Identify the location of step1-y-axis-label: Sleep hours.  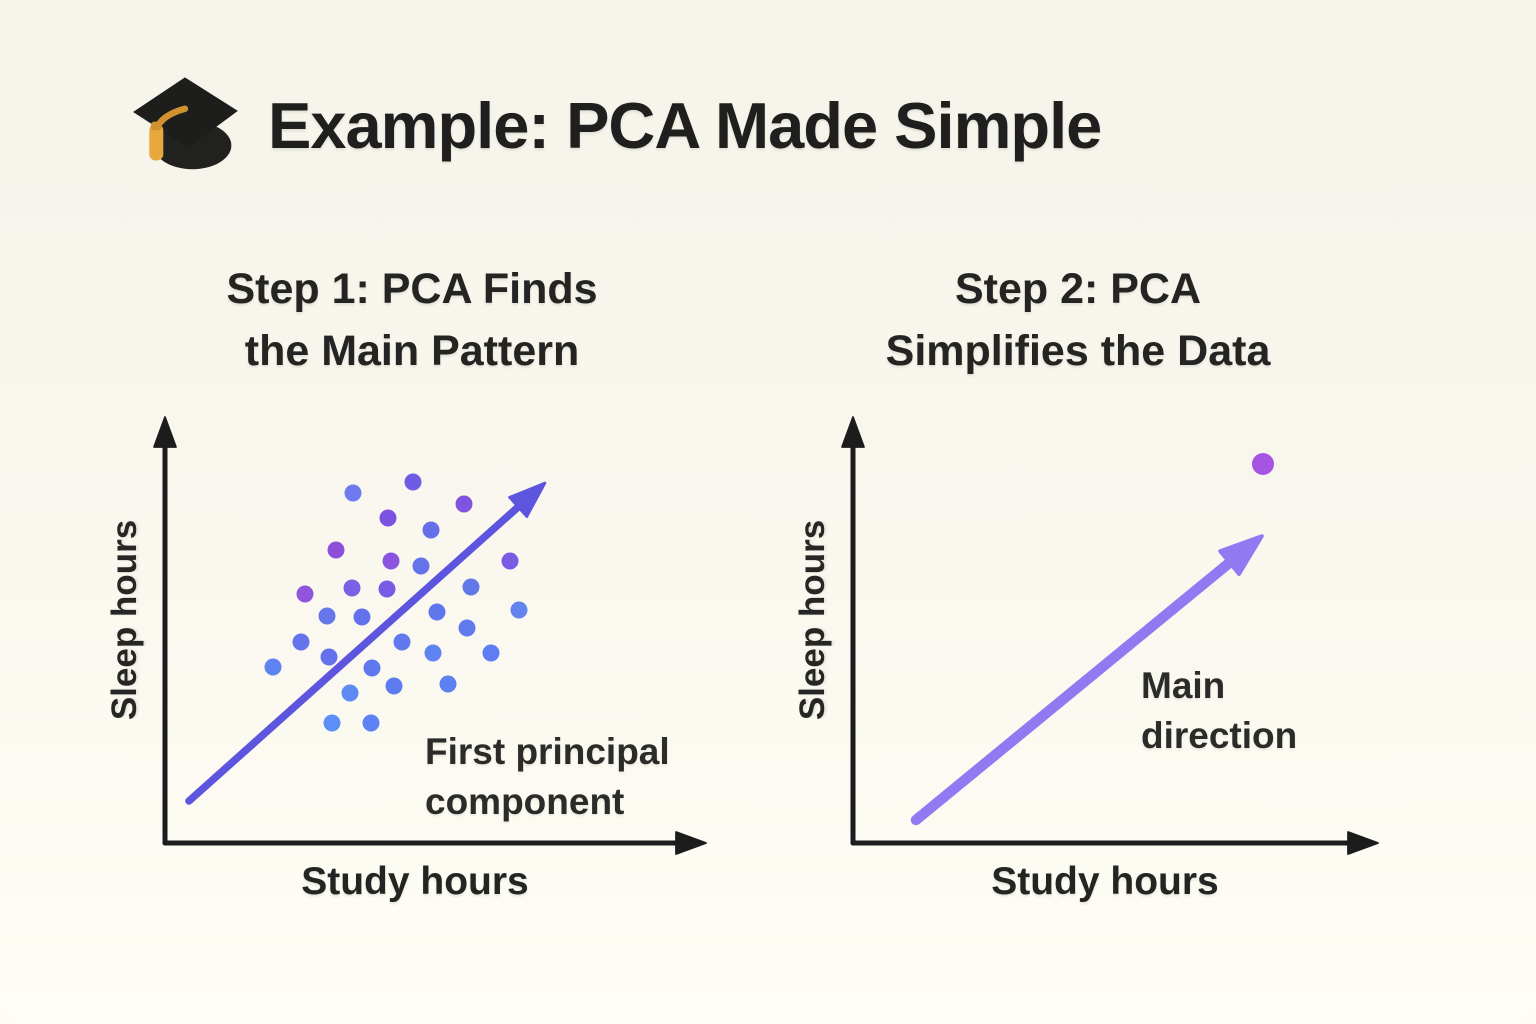
(124, 620).